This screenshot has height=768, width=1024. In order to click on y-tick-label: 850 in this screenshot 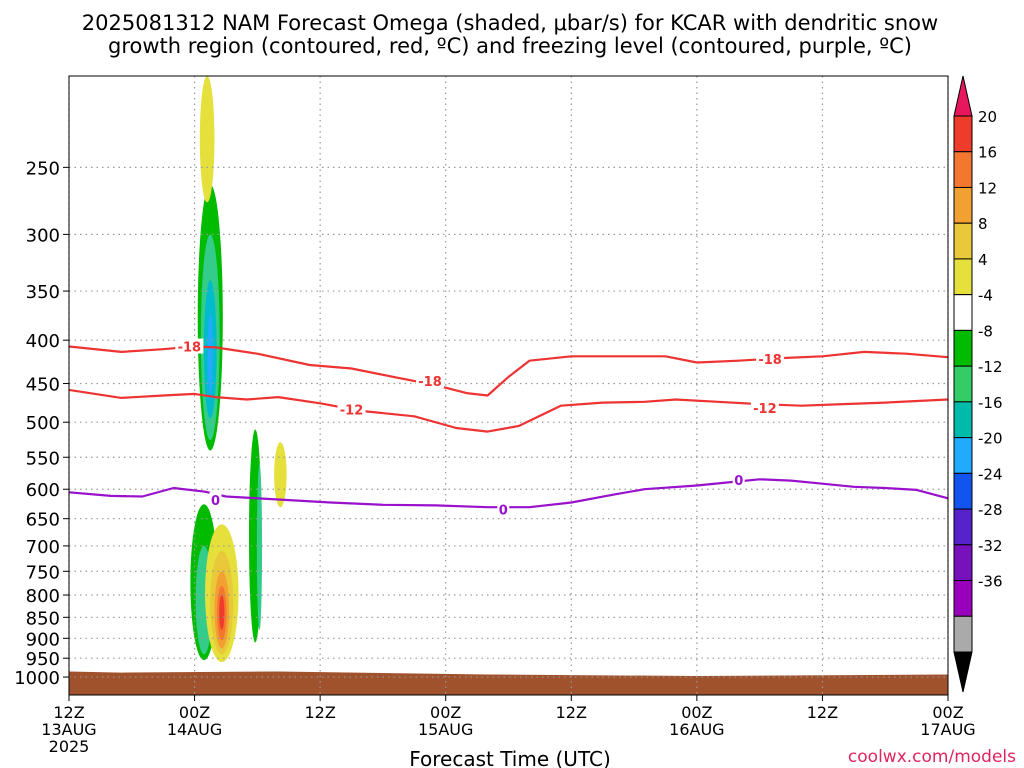, I will do `click(43, 618)`.